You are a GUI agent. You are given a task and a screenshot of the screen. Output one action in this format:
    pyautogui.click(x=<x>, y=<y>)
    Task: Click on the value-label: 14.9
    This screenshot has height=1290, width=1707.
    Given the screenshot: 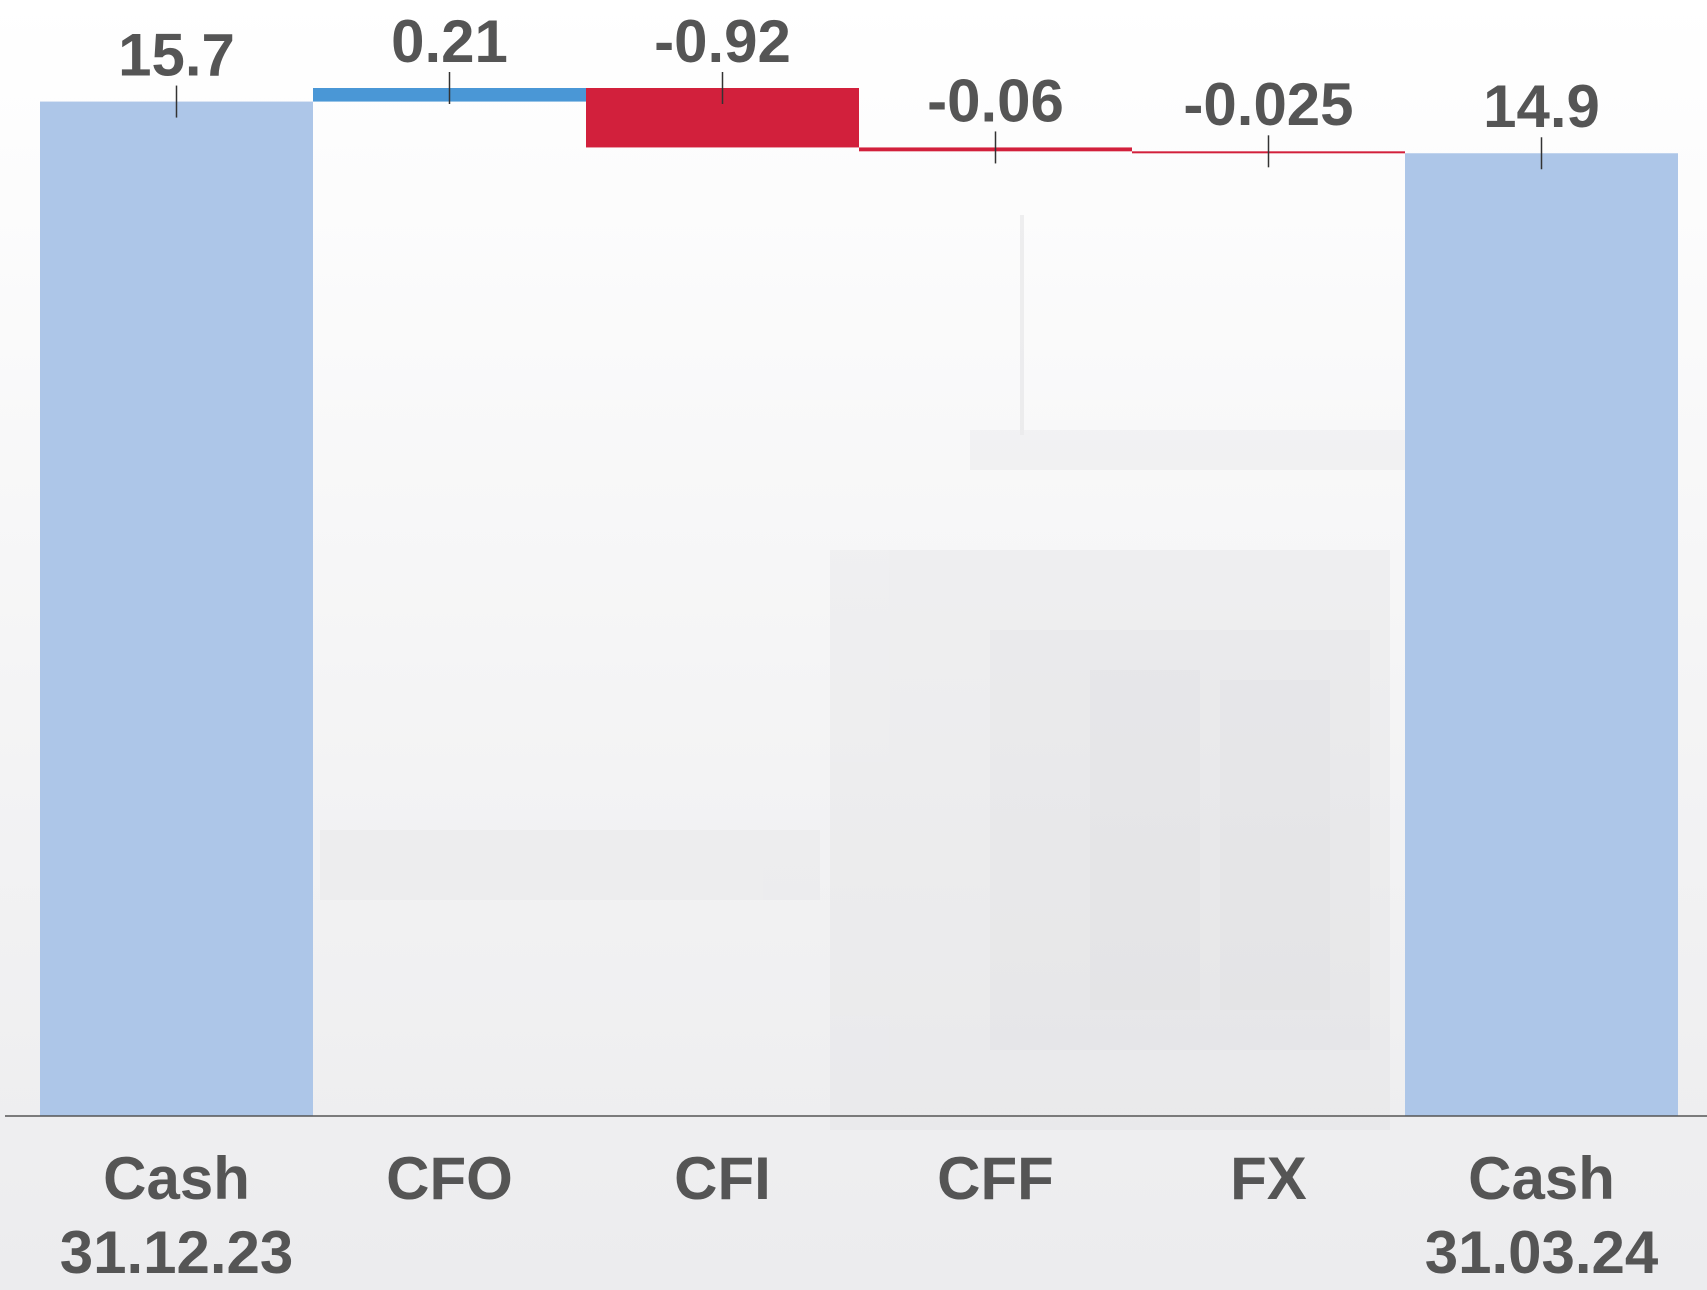 What is the action you would take?
    pyautogui.click(x=1541, y=106)
    